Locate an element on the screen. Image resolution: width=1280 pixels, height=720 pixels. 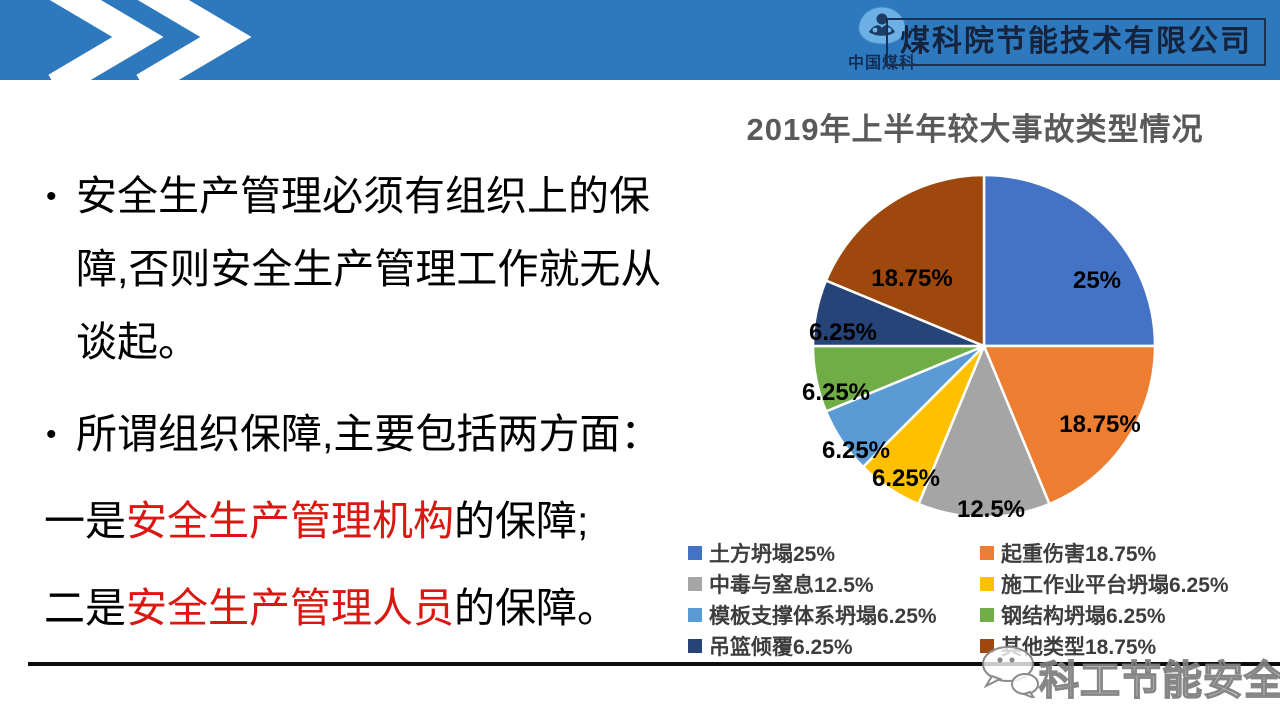
header-bar: 中国煤科 煤科院节能技术有限公司 is located at coordinates (640, 40).